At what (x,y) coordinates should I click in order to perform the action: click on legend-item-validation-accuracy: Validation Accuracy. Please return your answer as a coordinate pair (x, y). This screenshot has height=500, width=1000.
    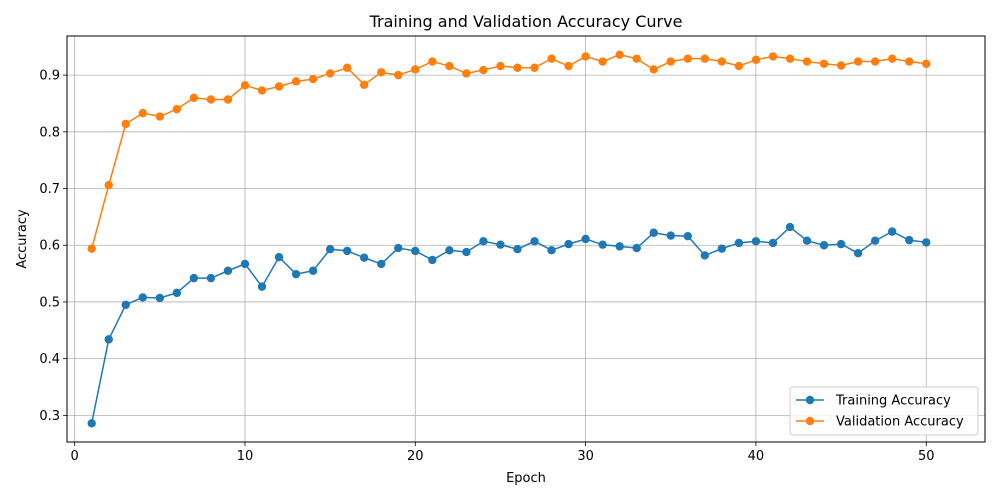
    Looking at the image, I should click on (880, 422).